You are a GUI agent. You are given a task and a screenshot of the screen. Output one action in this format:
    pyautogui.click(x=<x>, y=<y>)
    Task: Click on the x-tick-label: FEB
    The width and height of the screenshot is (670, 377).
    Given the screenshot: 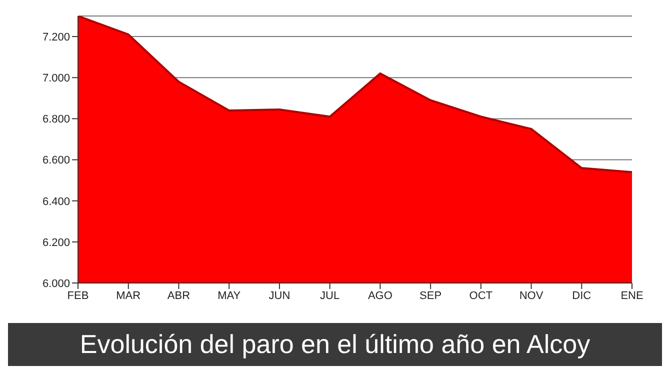 What is the action you would take?
    pyautogui.click(x=78, y=296)
    